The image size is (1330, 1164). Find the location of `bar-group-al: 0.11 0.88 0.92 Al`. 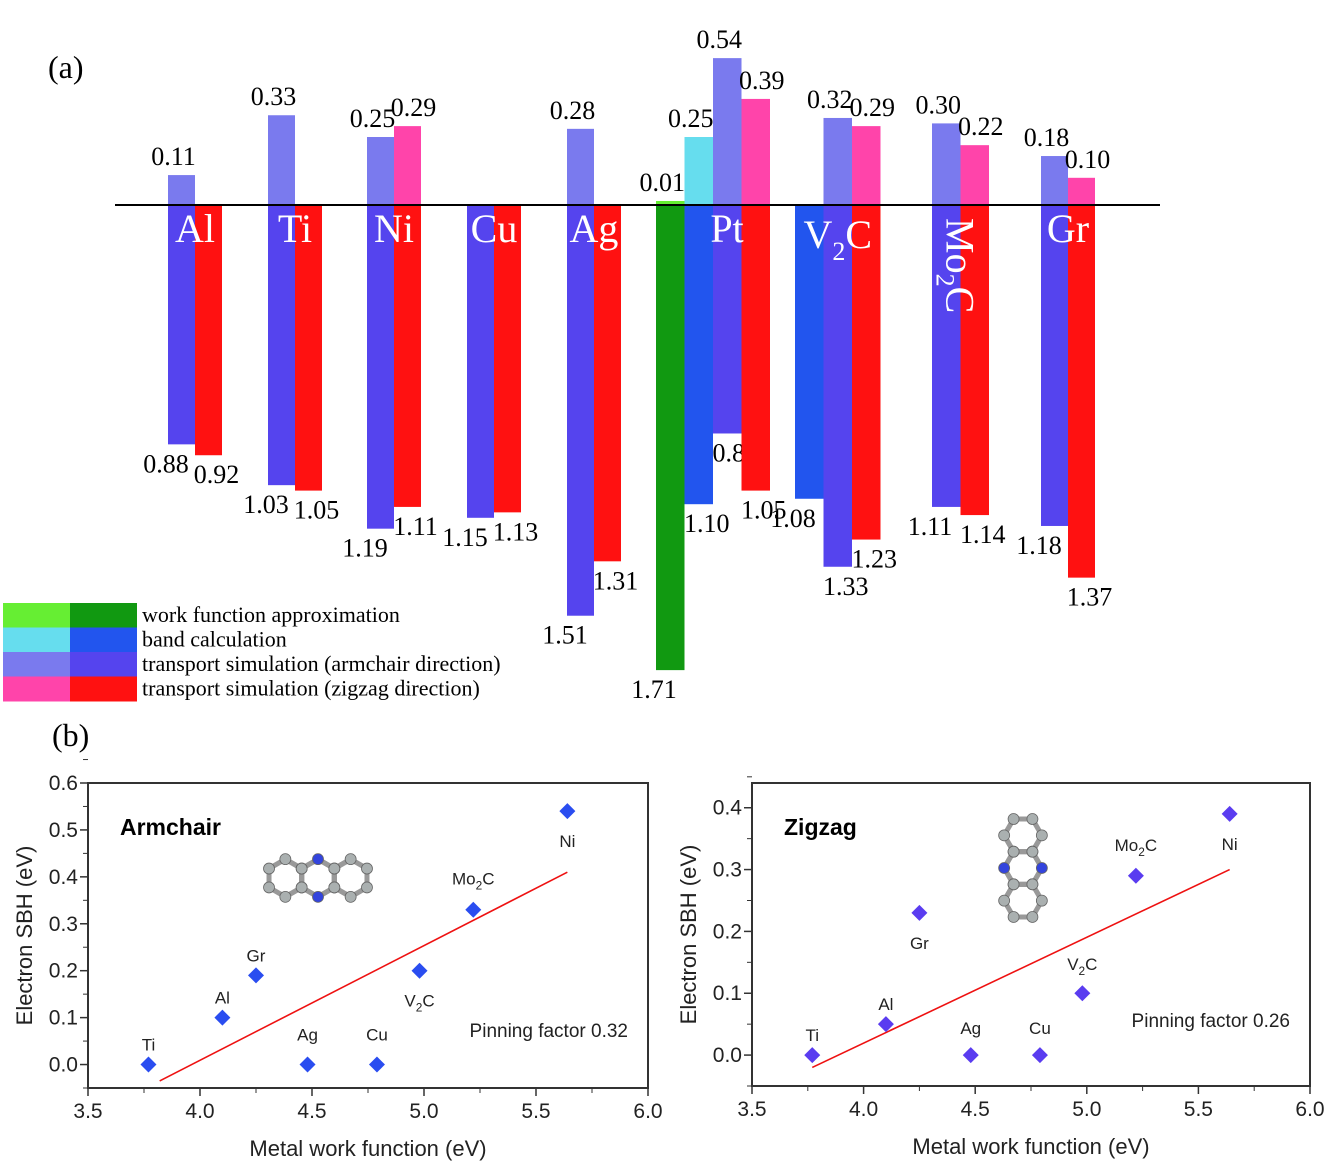

bar-group-al: 0.11 0.88 0.92 Al is located at coordinates (191, 315).